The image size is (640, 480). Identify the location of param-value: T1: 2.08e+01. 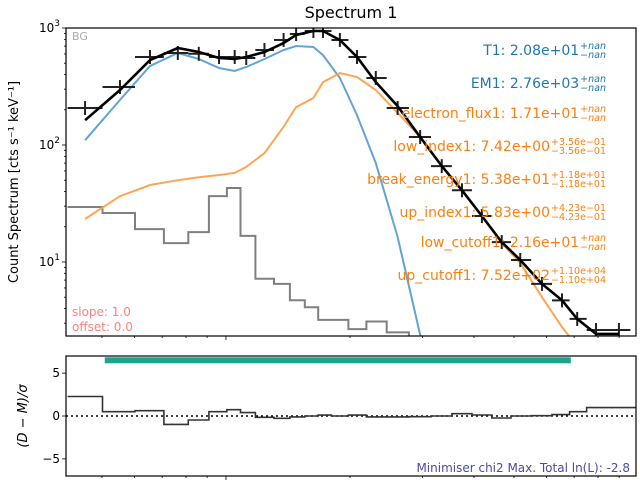
(530, 51).